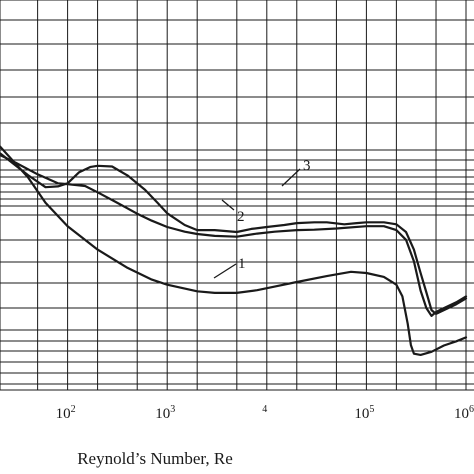  Describe the element at coordinates (155, 458) in the screenshot. I see `x-axis-title: Reynold’s Number, Re` at that location.